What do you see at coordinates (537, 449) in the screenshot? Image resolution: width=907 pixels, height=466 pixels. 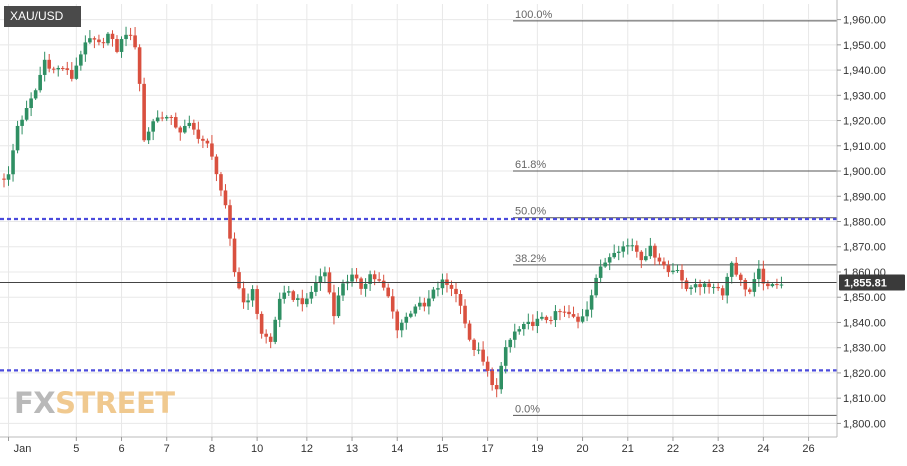 I see `x-tick-label: 19` at bounding box center [537, 449].